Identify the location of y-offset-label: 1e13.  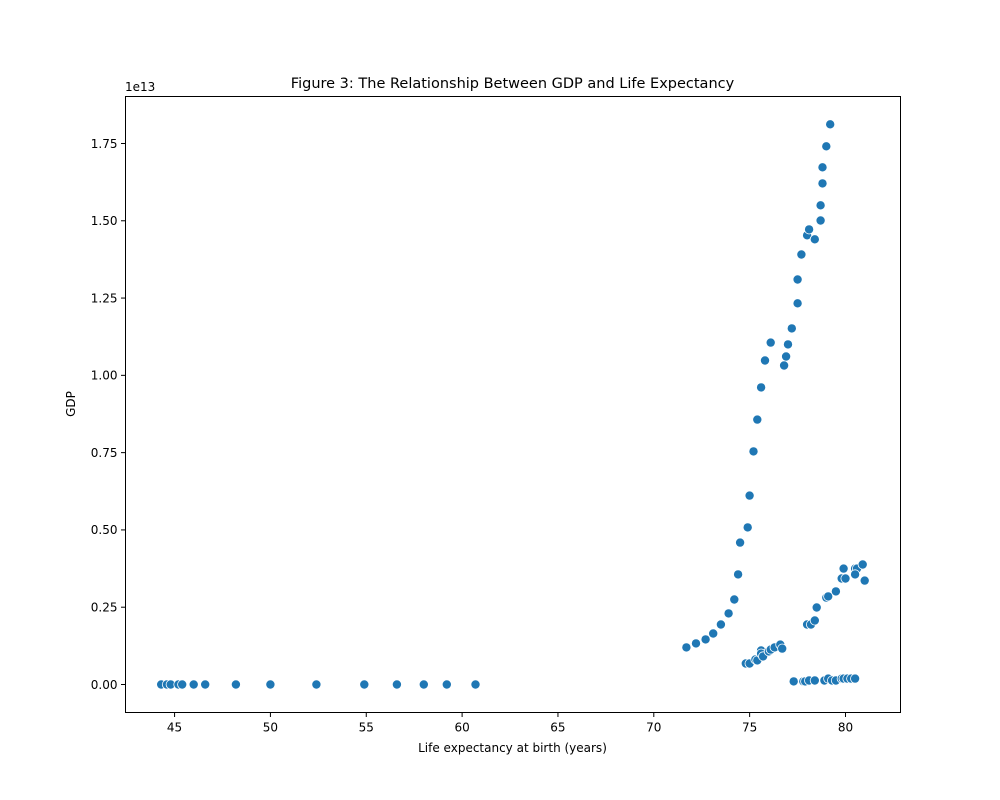
(140, 87).